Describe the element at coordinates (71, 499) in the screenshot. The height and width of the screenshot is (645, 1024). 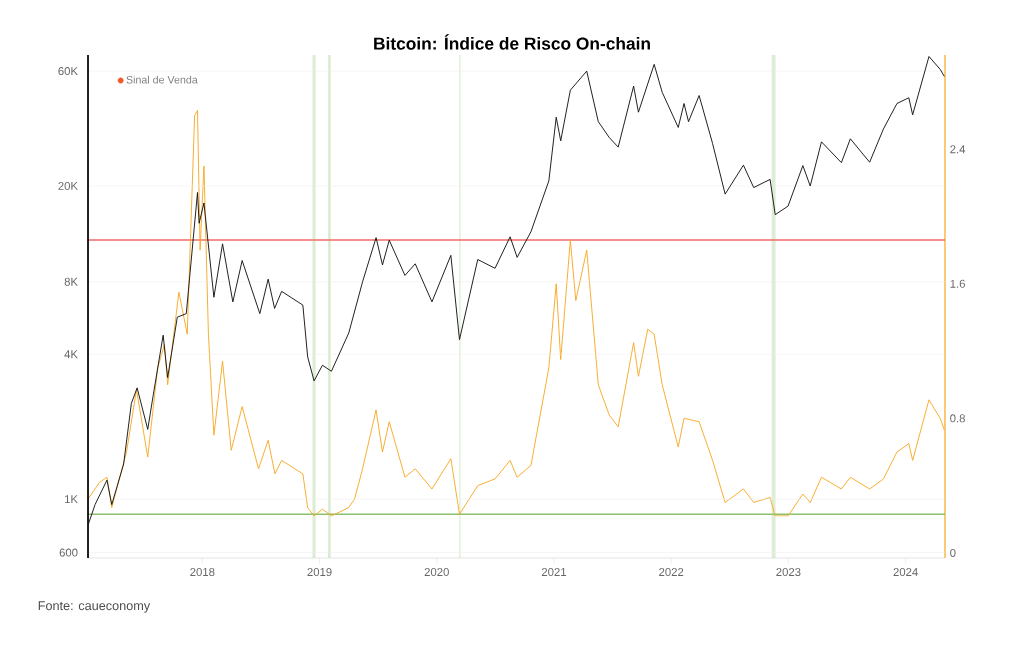
I see `y-tick-label: 1K` at that location.